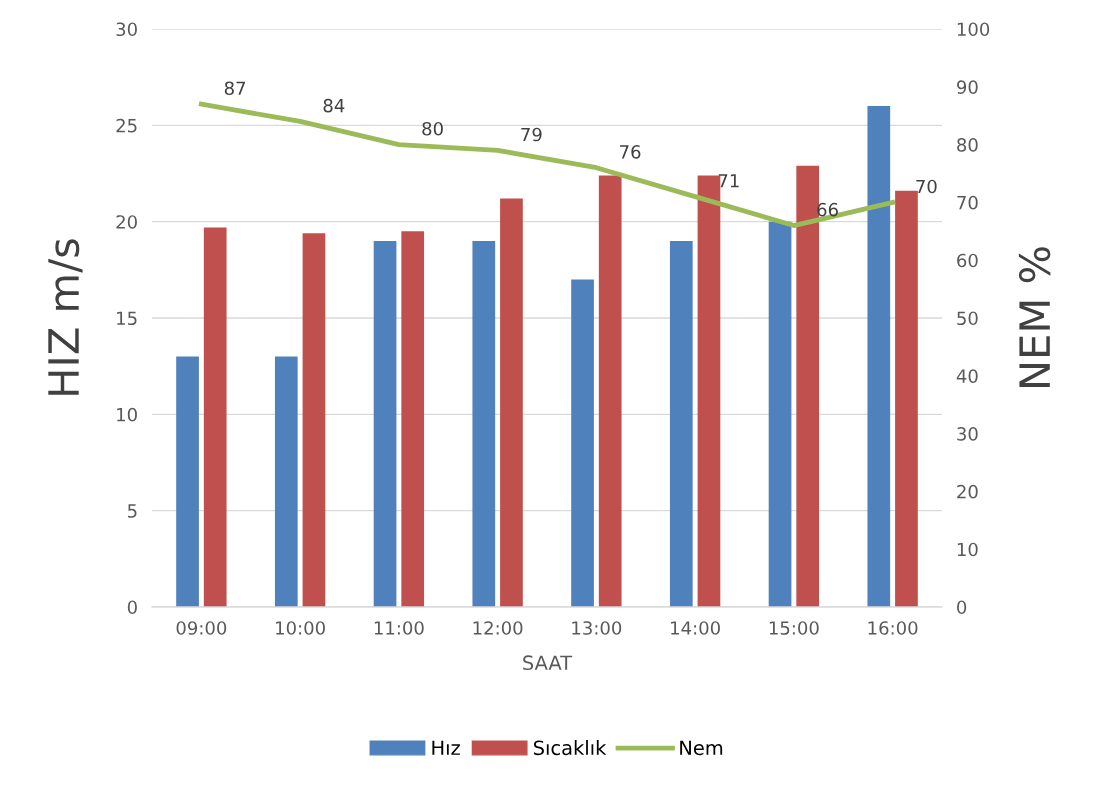  Describe the element at coordinates (597, 628) in the screenshot. I see `x-tick-label: 13:00` at that location.